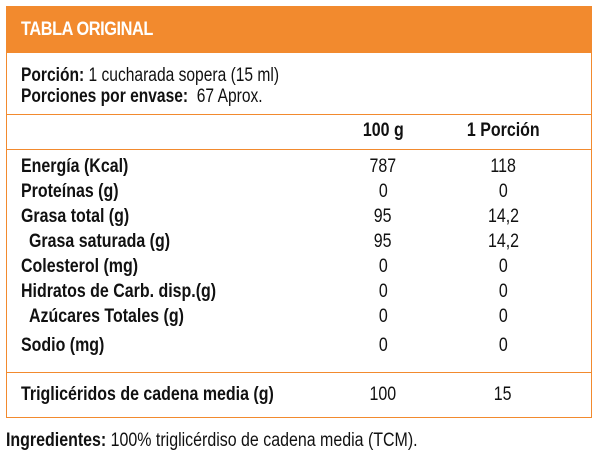 This screenshot has width=600, height=465. I want to click on per-container-label: Porciones por envase:, so click(105, 96).